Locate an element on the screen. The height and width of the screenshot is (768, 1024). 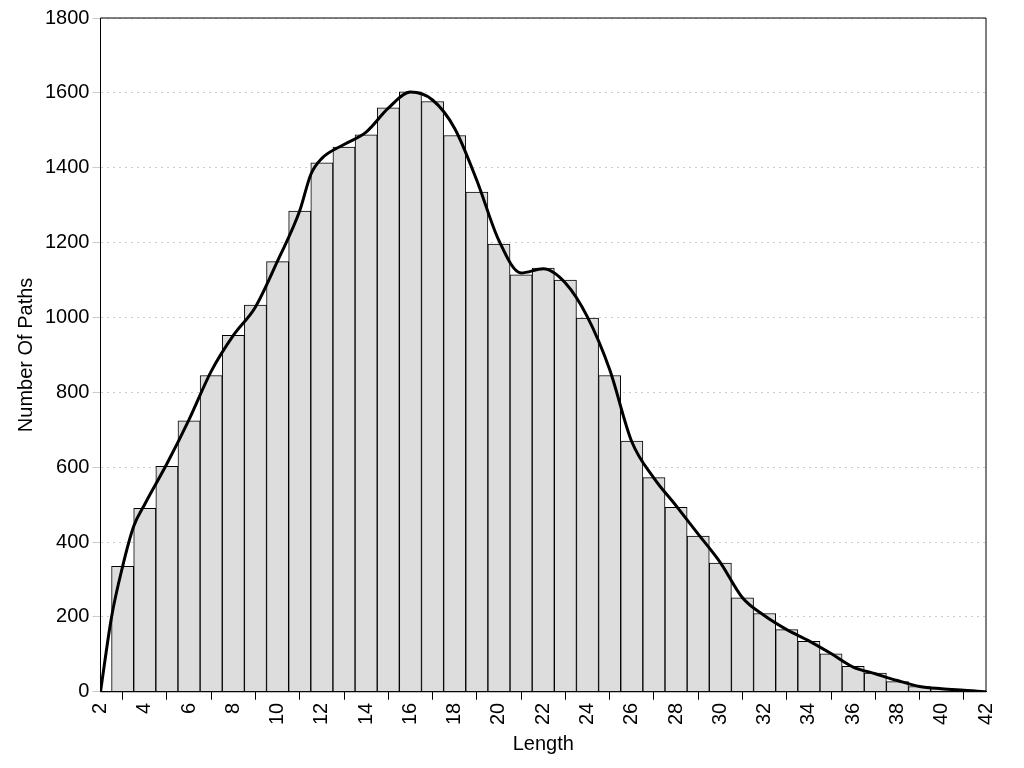
x-tick-label: 8 is located at coordinates (231, 708).